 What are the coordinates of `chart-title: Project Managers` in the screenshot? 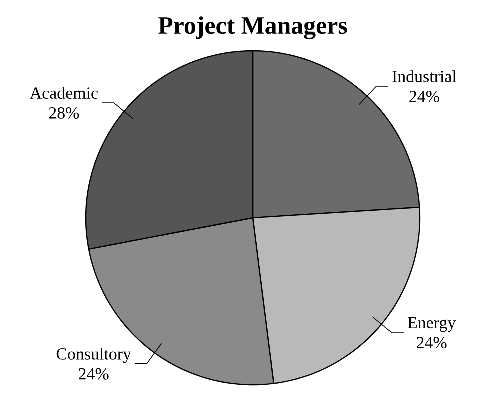 It's located at (253, 28).